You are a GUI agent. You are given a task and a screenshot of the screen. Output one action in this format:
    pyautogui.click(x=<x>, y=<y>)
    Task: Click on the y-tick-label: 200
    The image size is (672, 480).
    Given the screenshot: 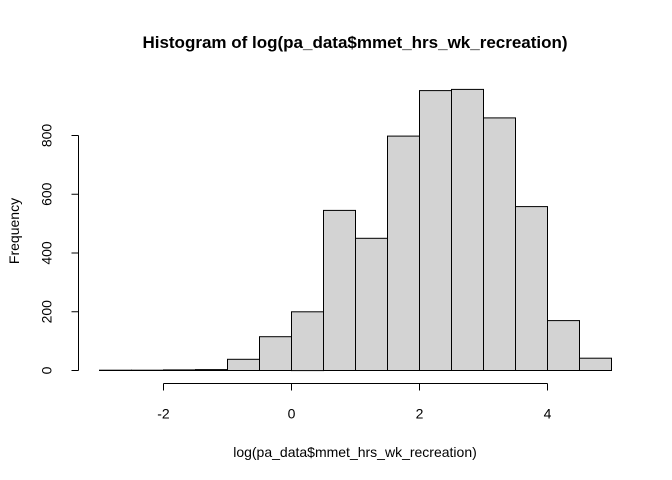 What is the action you would take?
    pyautogui.click(x=47, y=312)
    